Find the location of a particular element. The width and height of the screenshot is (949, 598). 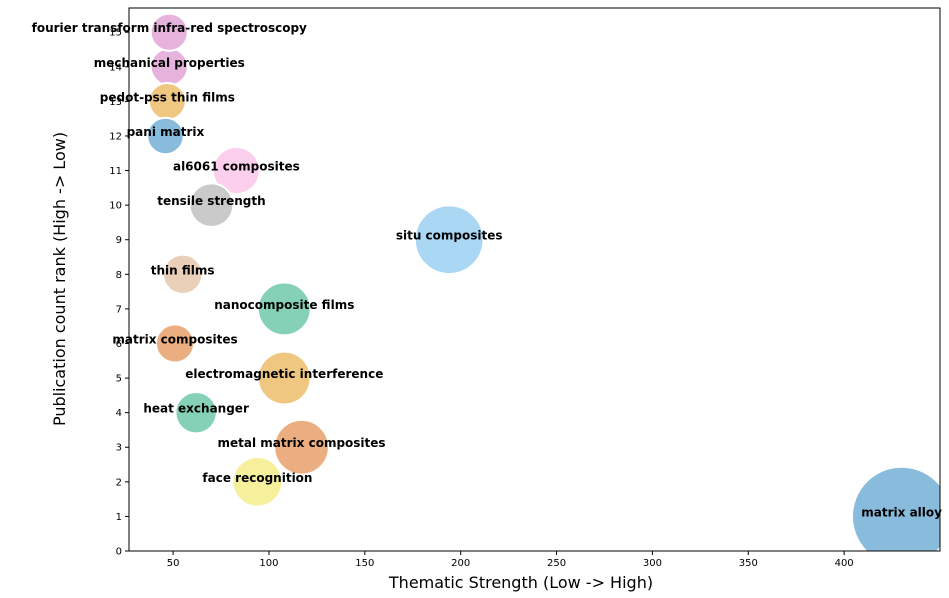

bubble-label: face recognition is located at coordinates (257, 478).